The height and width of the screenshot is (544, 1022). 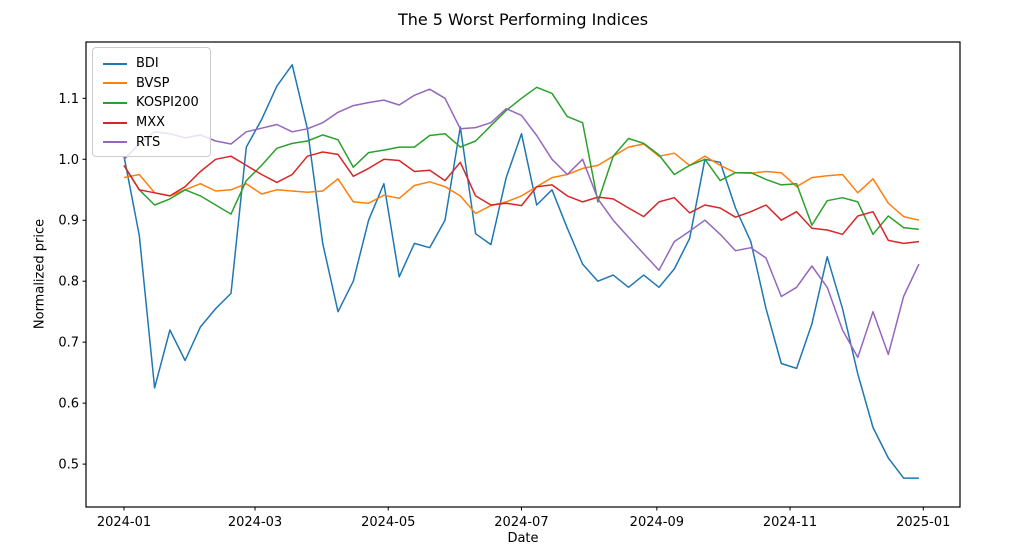 I want to click on legend-label-kospi200: KOSPI200, so click(x=167, y=103).